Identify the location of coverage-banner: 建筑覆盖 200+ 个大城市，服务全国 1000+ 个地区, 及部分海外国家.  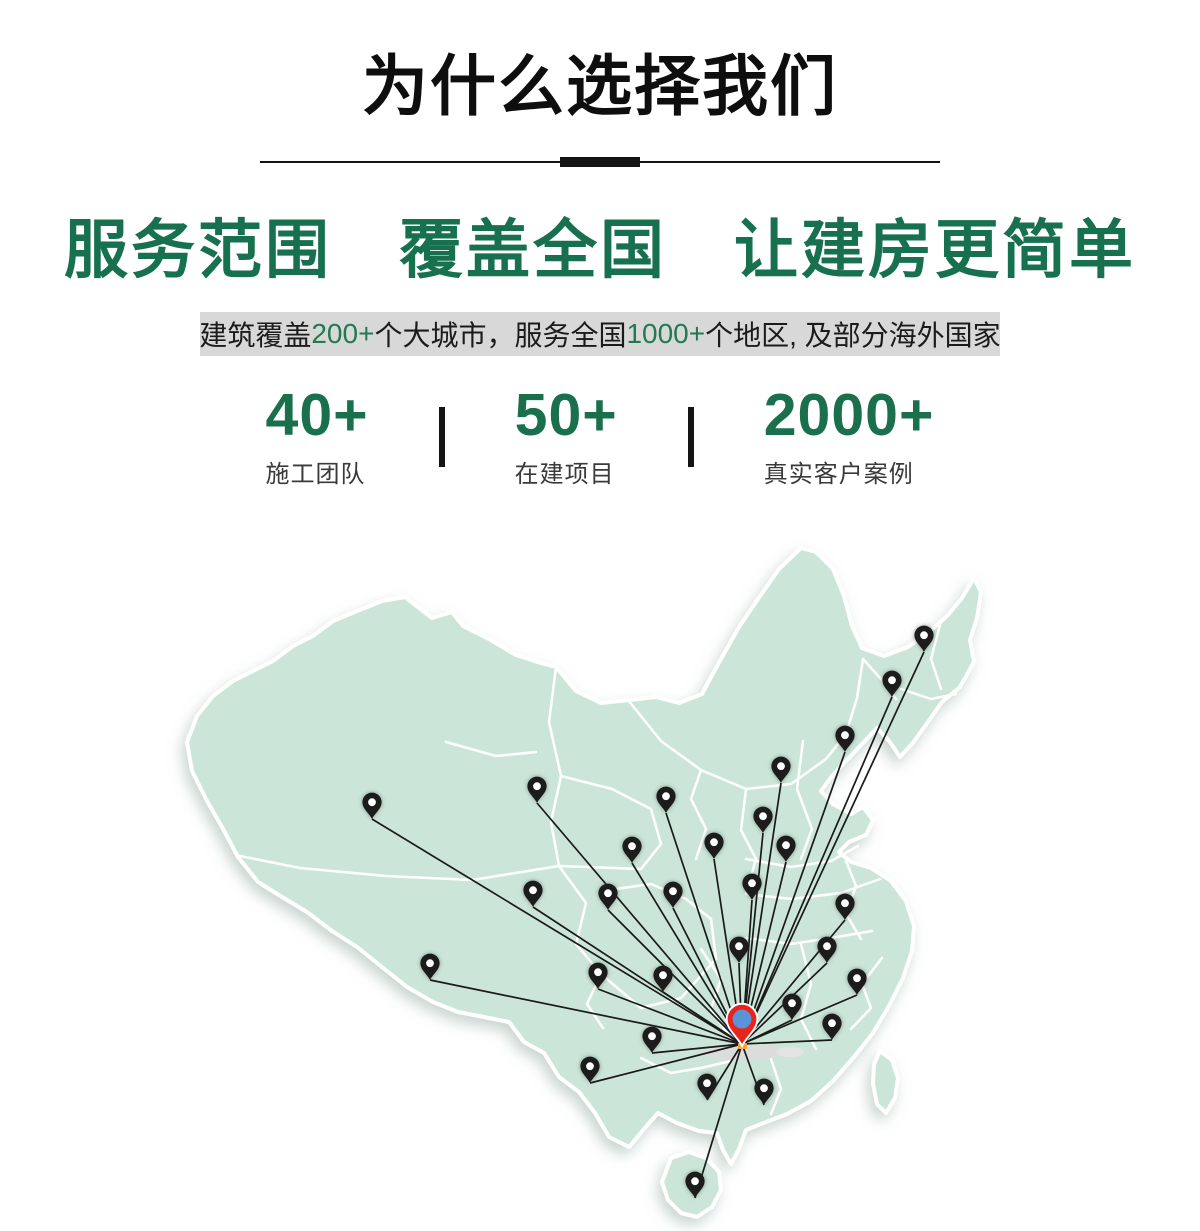
(600, 333).